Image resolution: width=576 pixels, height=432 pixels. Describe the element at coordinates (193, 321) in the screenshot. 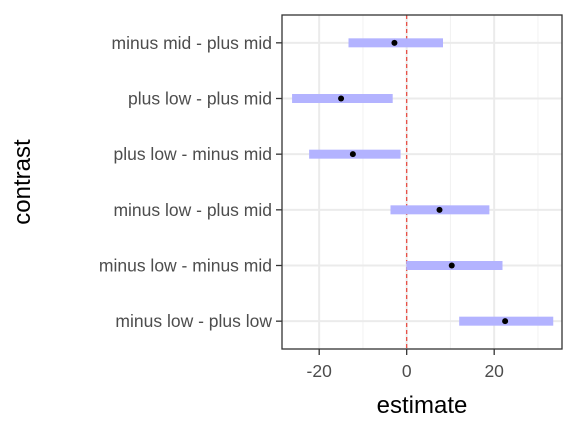

I see `y-tick-label: minus low - plus low` at that location.